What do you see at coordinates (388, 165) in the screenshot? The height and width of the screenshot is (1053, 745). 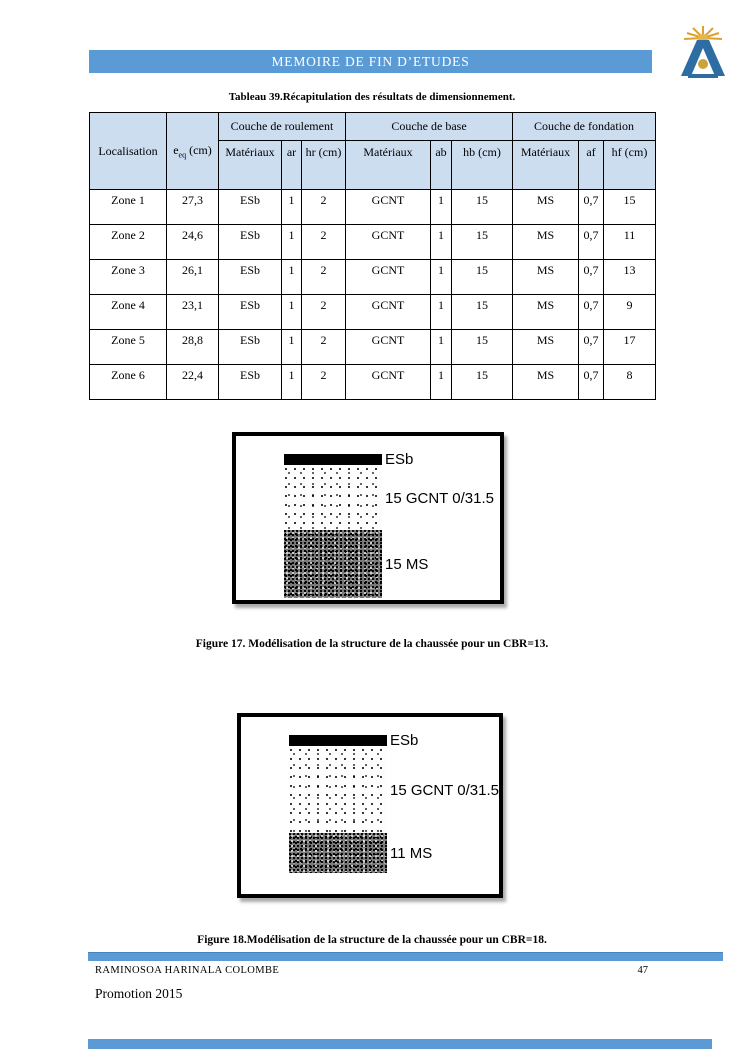 I see `header-materiaux-base: Matériaux` at bounding box center [388, 165].